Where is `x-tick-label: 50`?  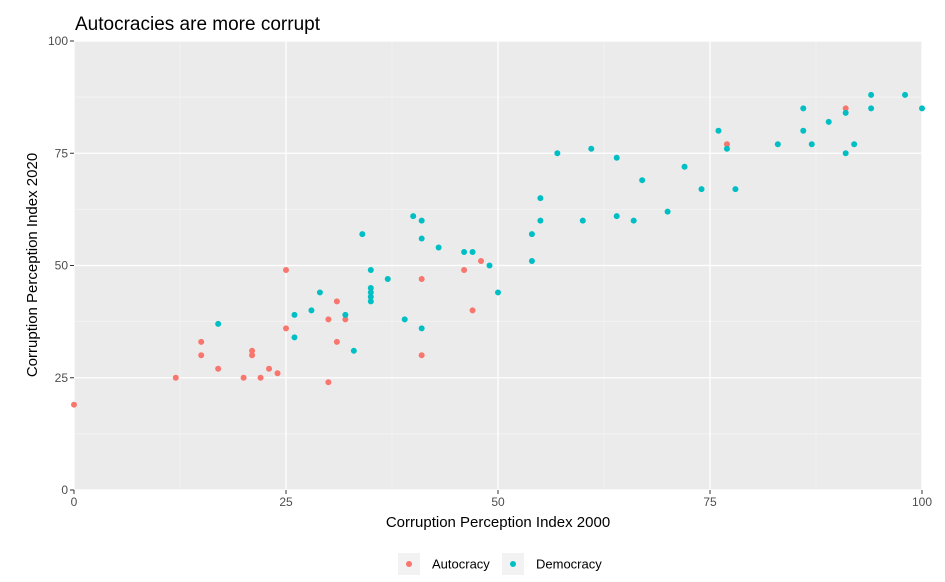
x-tick-label: 50 is located at coordinates (498, 502).